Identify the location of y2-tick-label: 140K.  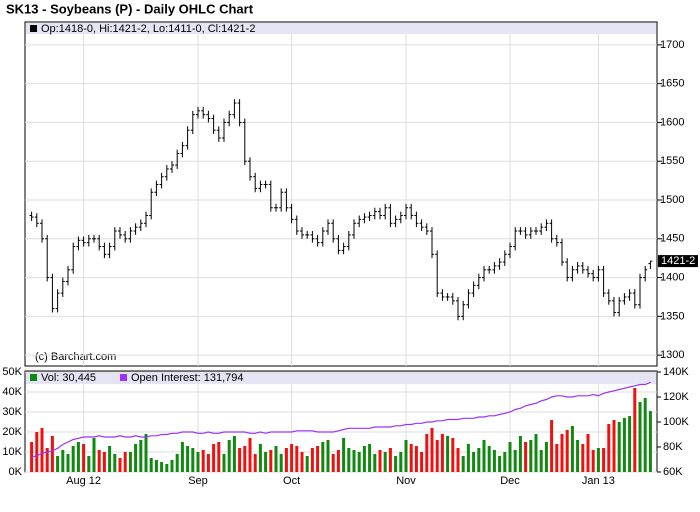
(676, 372).